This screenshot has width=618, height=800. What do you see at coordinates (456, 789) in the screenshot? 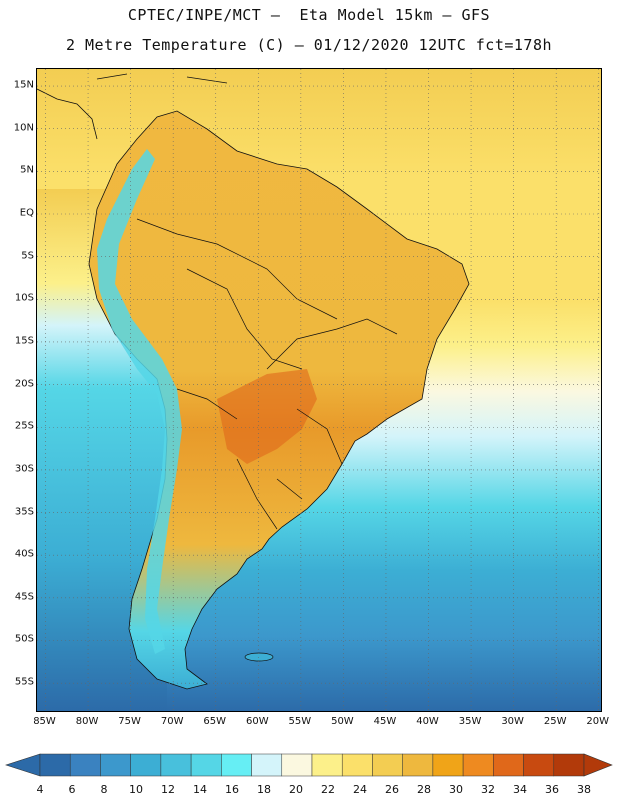
I see `colorbar-tick-label: 30` at bounding box center [456, 789].